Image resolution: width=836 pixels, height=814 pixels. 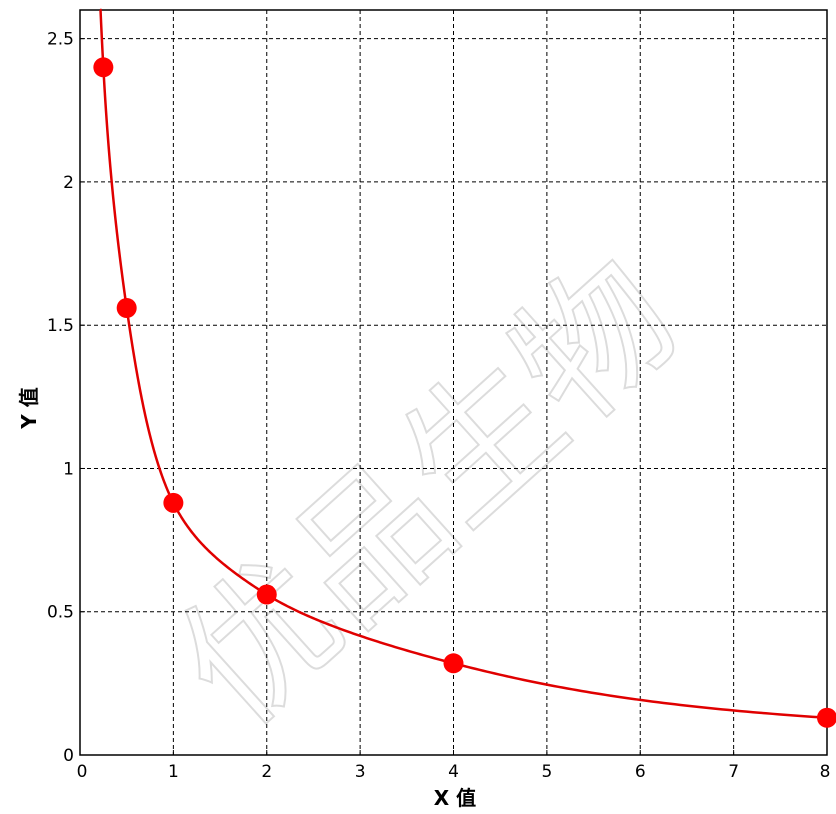 What do you see at coordinates (173, 772) in the screenshot?
I see `x-tick-label: 1` at bounding box center [173, 772].